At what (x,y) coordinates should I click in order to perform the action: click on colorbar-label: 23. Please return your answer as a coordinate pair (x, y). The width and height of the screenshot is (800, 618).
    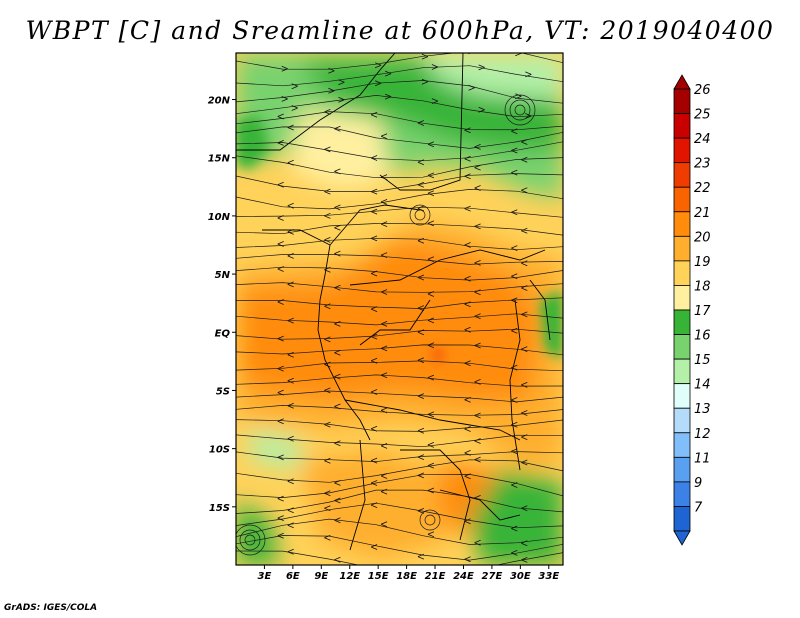
    Looking at the image, I should click on (702, 164).